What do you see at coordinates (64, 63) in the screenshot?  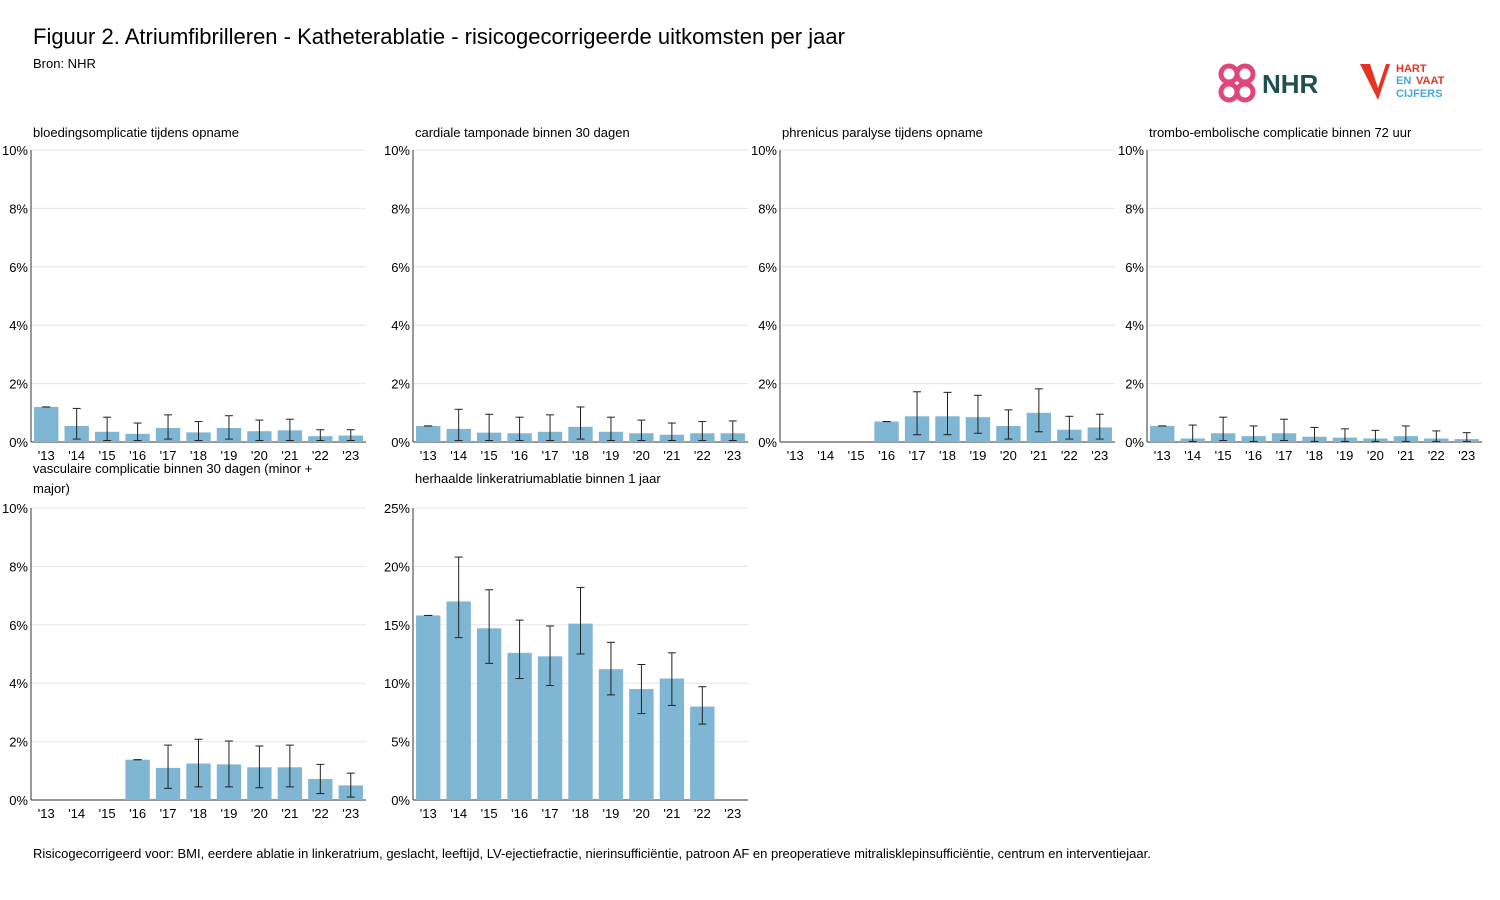 I see `source-label: Bron: NHR` at bounding box center [64, 63].